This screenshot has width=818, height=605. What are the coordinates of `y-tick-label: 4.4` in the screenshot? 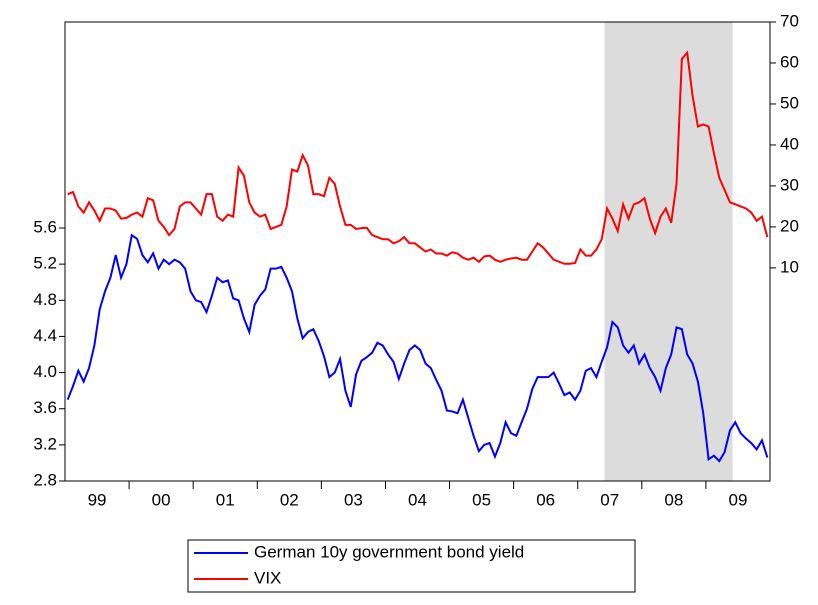 It's located at (45, 335).